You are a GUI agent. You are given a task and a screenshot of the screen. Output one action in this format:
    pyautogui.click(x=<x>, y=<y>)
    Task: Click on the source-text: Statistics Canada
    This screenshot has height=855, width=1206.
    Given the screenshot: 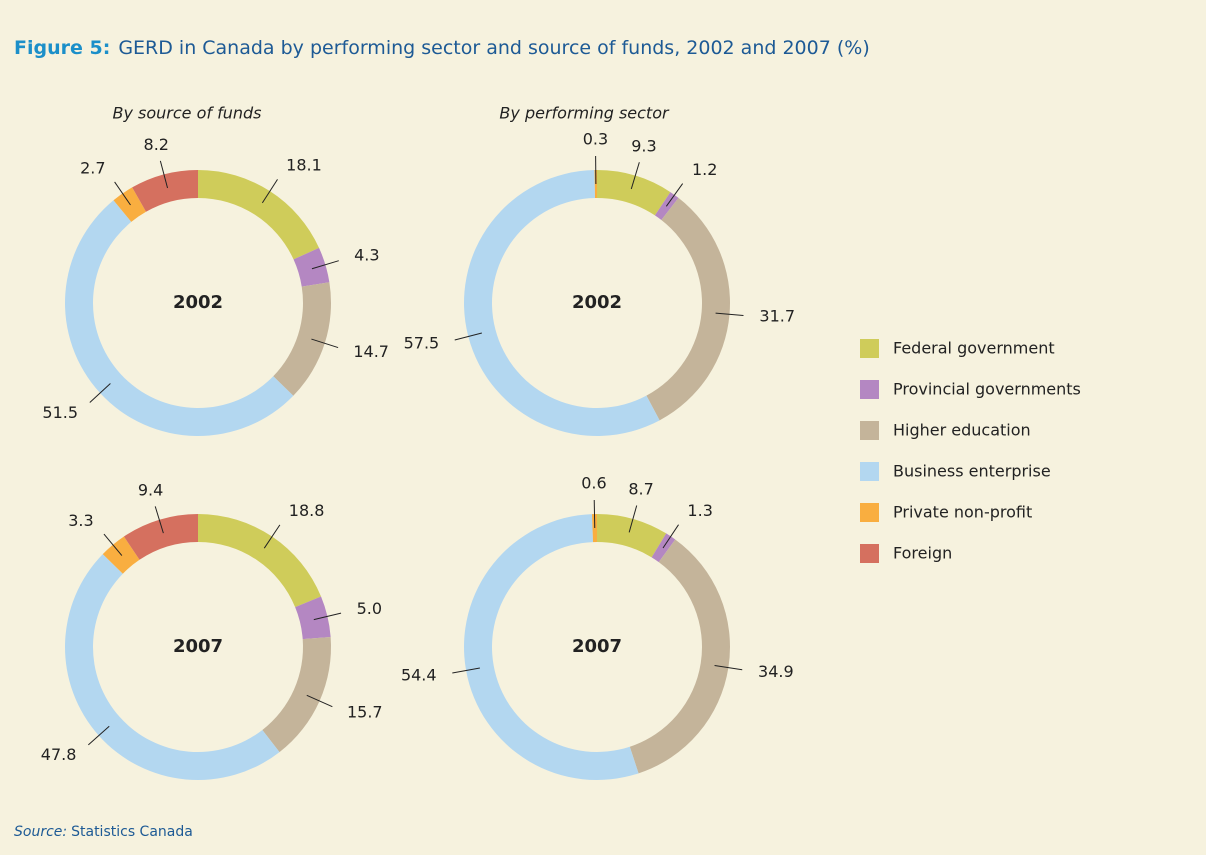 What is the action you would take?
    pyautogui.click(x=132, y=832)
    